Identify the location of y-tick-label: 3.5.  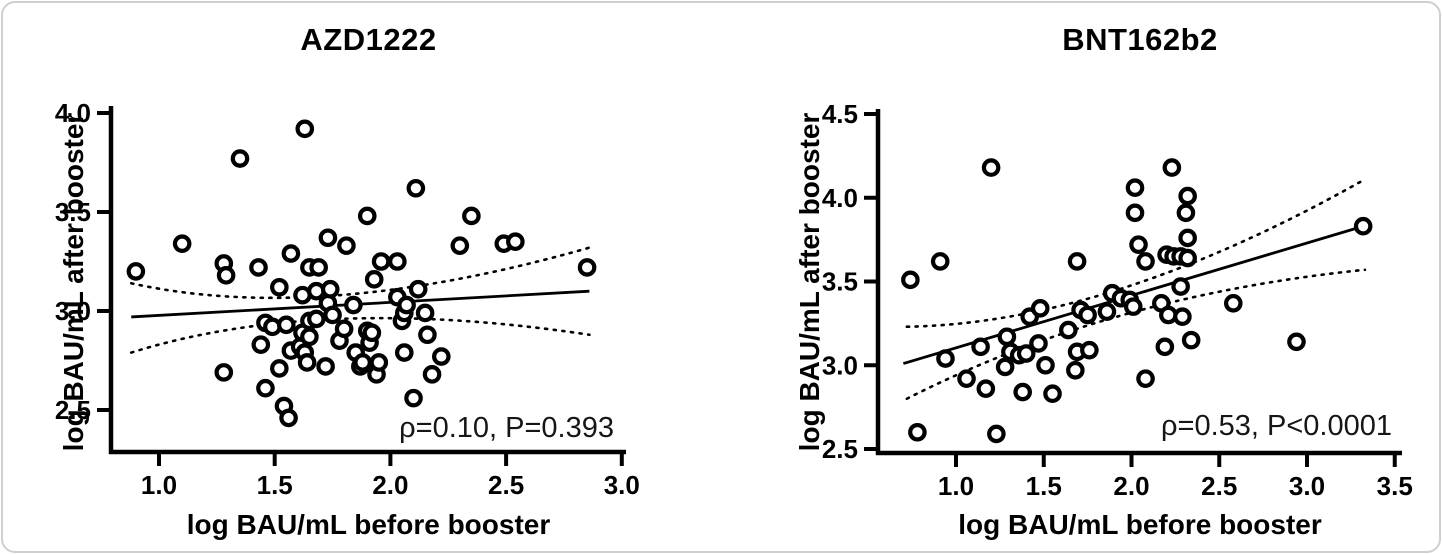
(73, 212).